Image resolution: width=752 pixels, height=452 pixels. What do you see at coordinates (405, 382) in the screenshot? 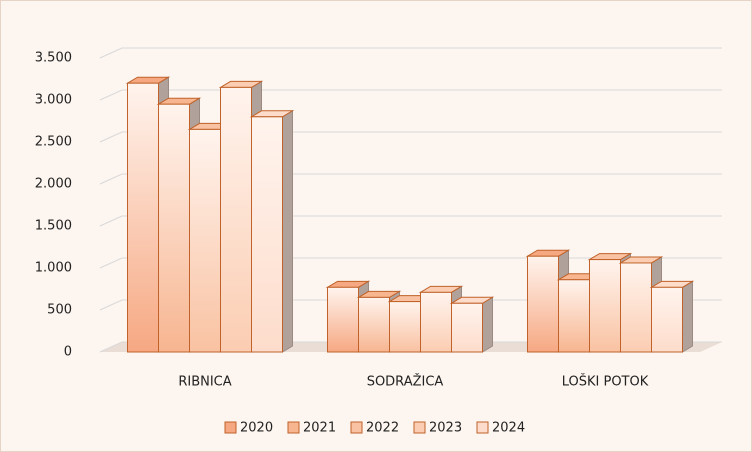
I see `x-tick-label: SODRAŽICA` at bounding box center [405, 382].